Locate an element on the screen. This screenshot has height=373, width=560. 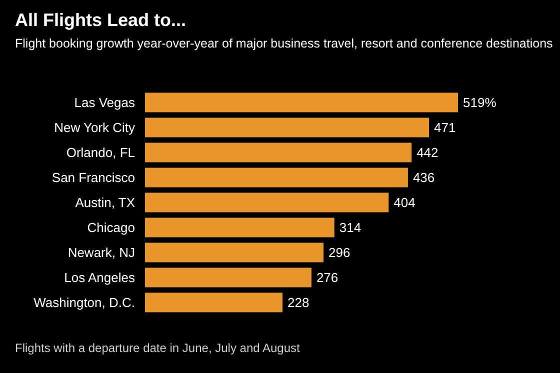
data-label: 296 is located at coordinates (339, 252).